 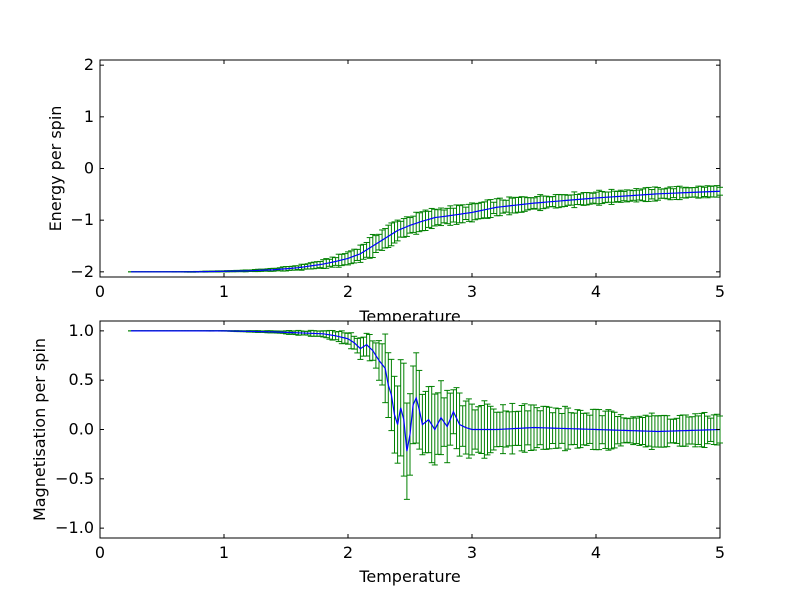 I want to click on magnetisation-x-axis-label: Temperature, so click(x=409, y=576).